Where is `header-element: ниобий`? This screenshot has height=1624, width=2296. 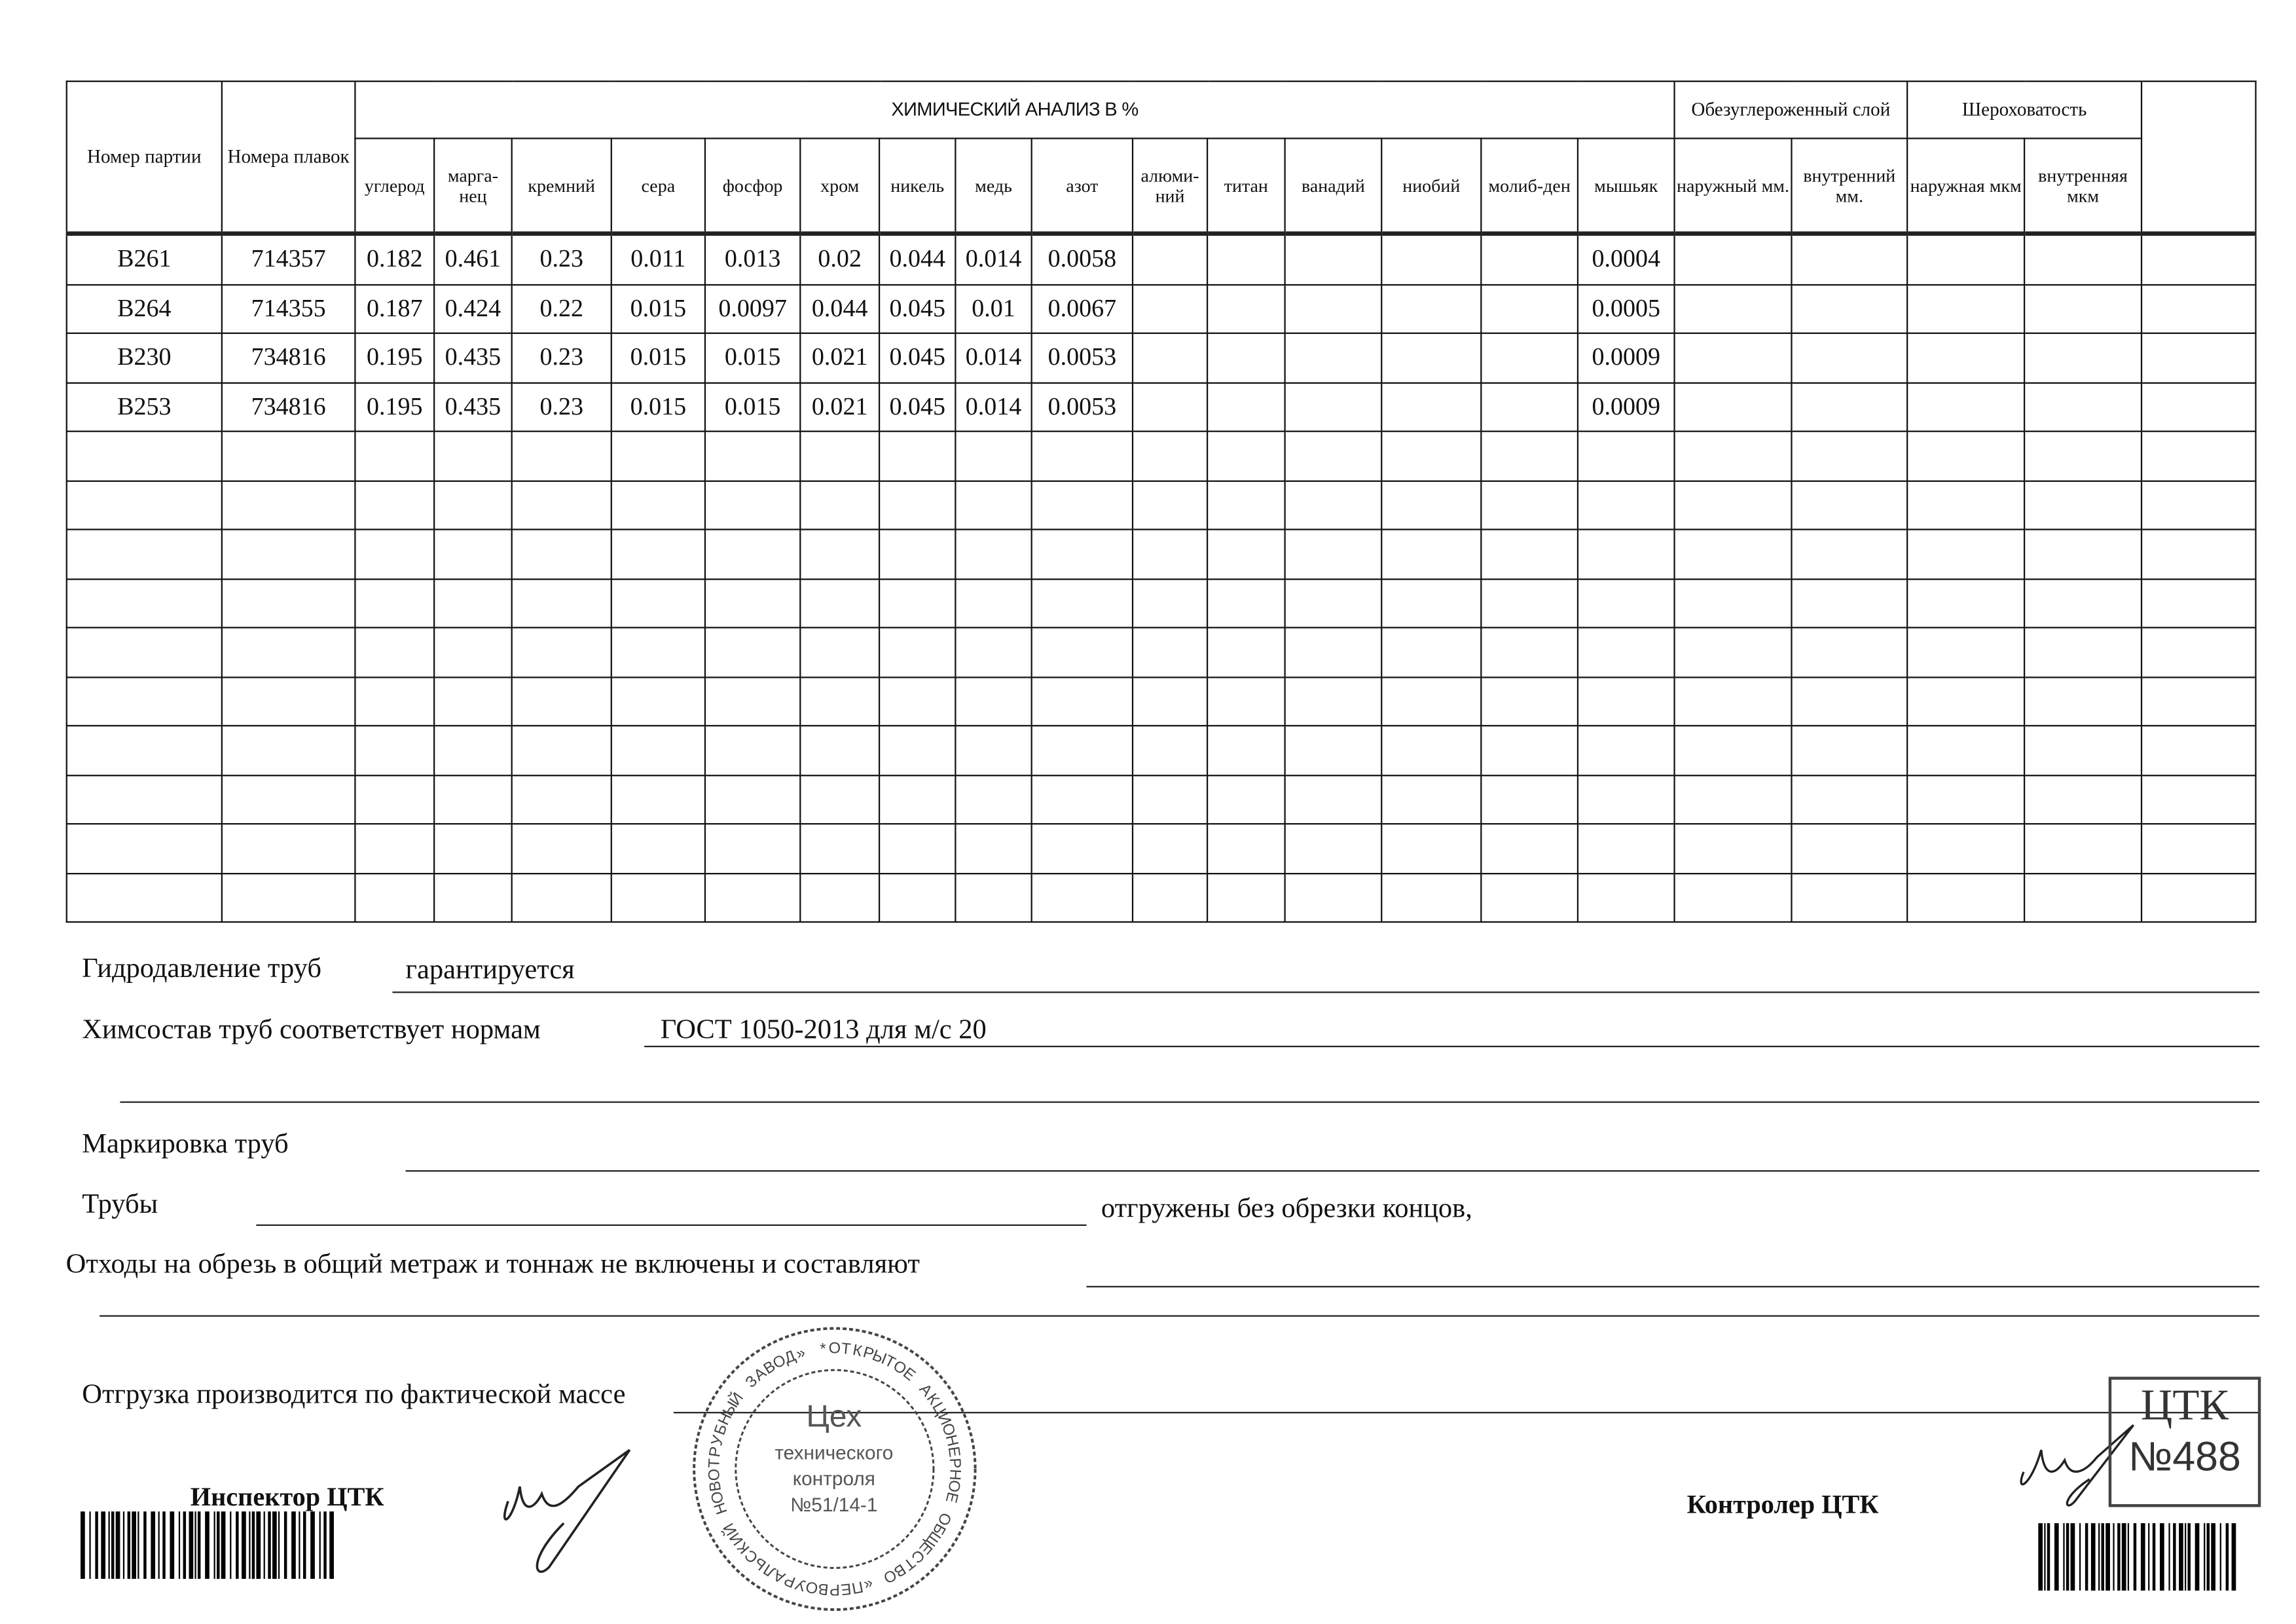
header-element: ниобий is located at coordinates (1431, 187).